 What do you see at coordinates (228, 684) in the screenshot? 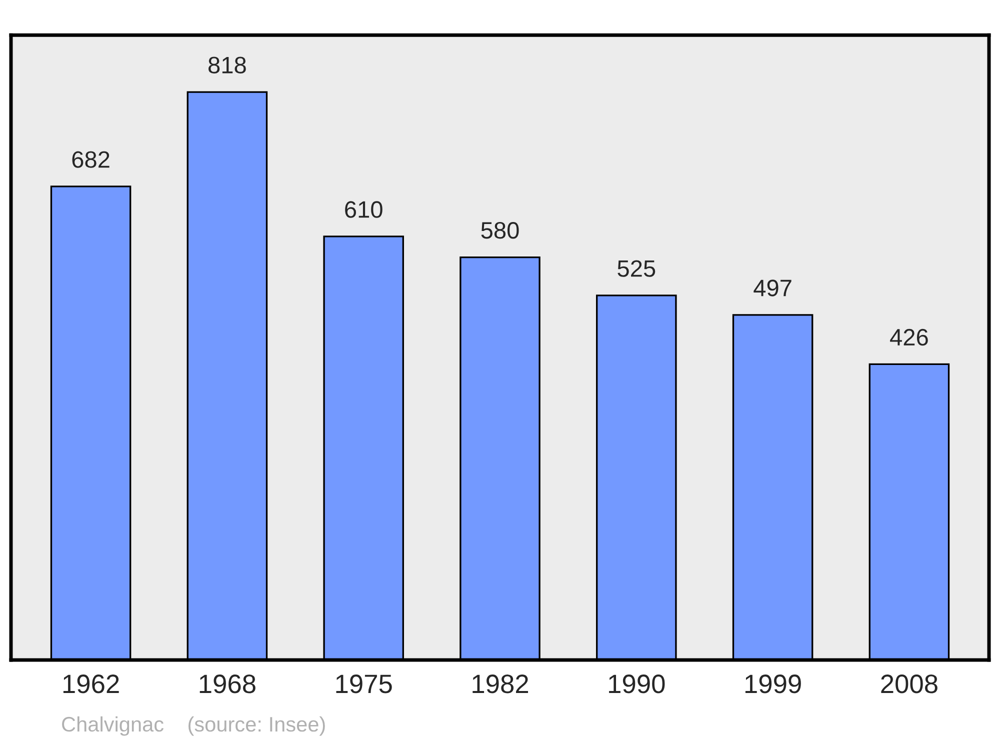
I see `x-tick-label: 1968` at bounding box center [228, 684].